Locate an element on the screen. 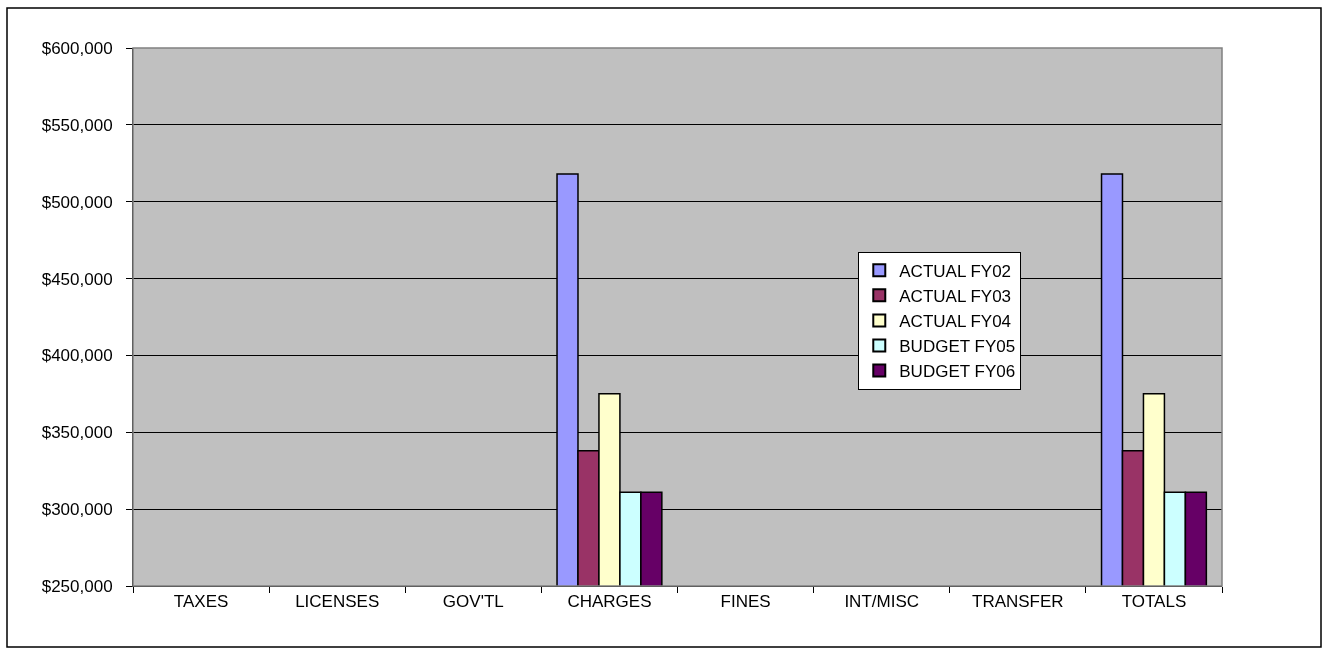 The image size is (1322, 648). legend-label: ACTUAL FY02 is located at coordinates (955, 271).